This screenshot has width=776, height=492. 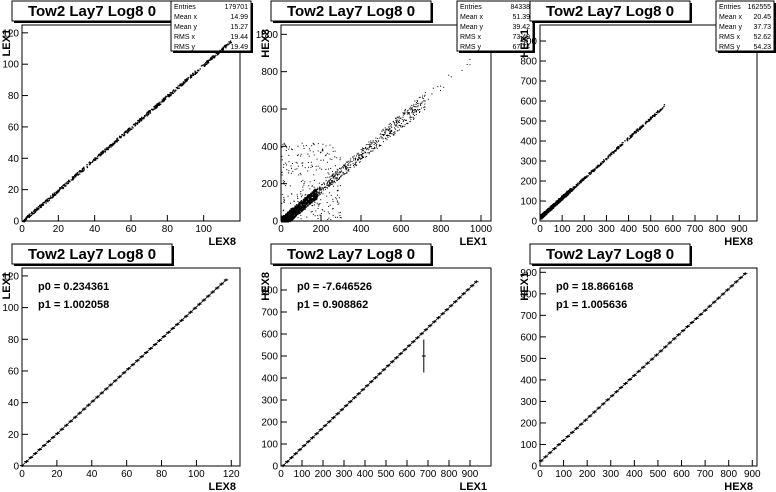 I want to click on y-tick-label: 300, so click(x=269, y=401).